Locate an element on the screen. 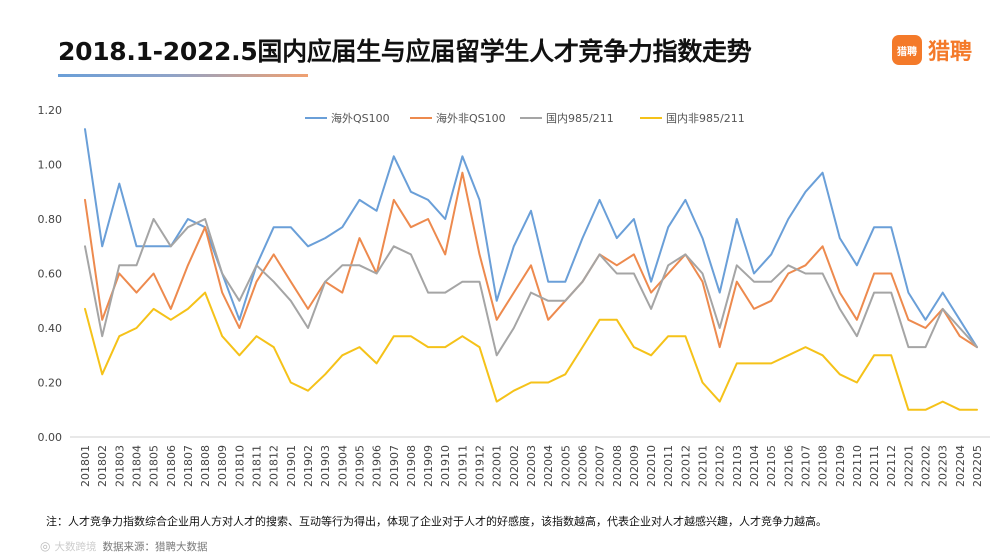 Image resolution: width=1000 pixels, height=560 pixels. x-tick-label: 202203 is located at coordinates (943, 466).